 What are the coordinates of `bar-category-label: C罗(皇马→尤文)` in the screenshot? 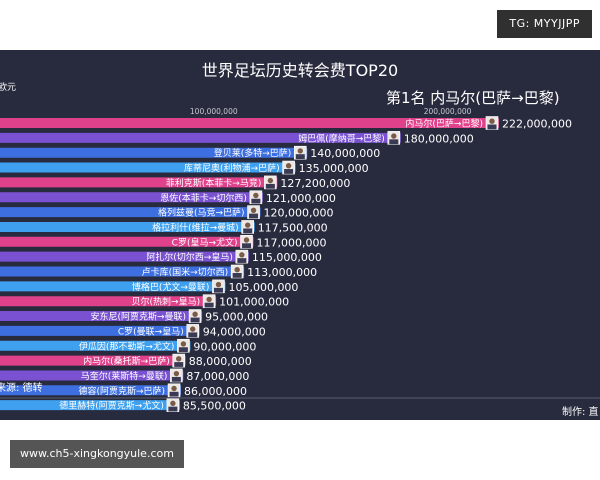 It's located at (205, 242).